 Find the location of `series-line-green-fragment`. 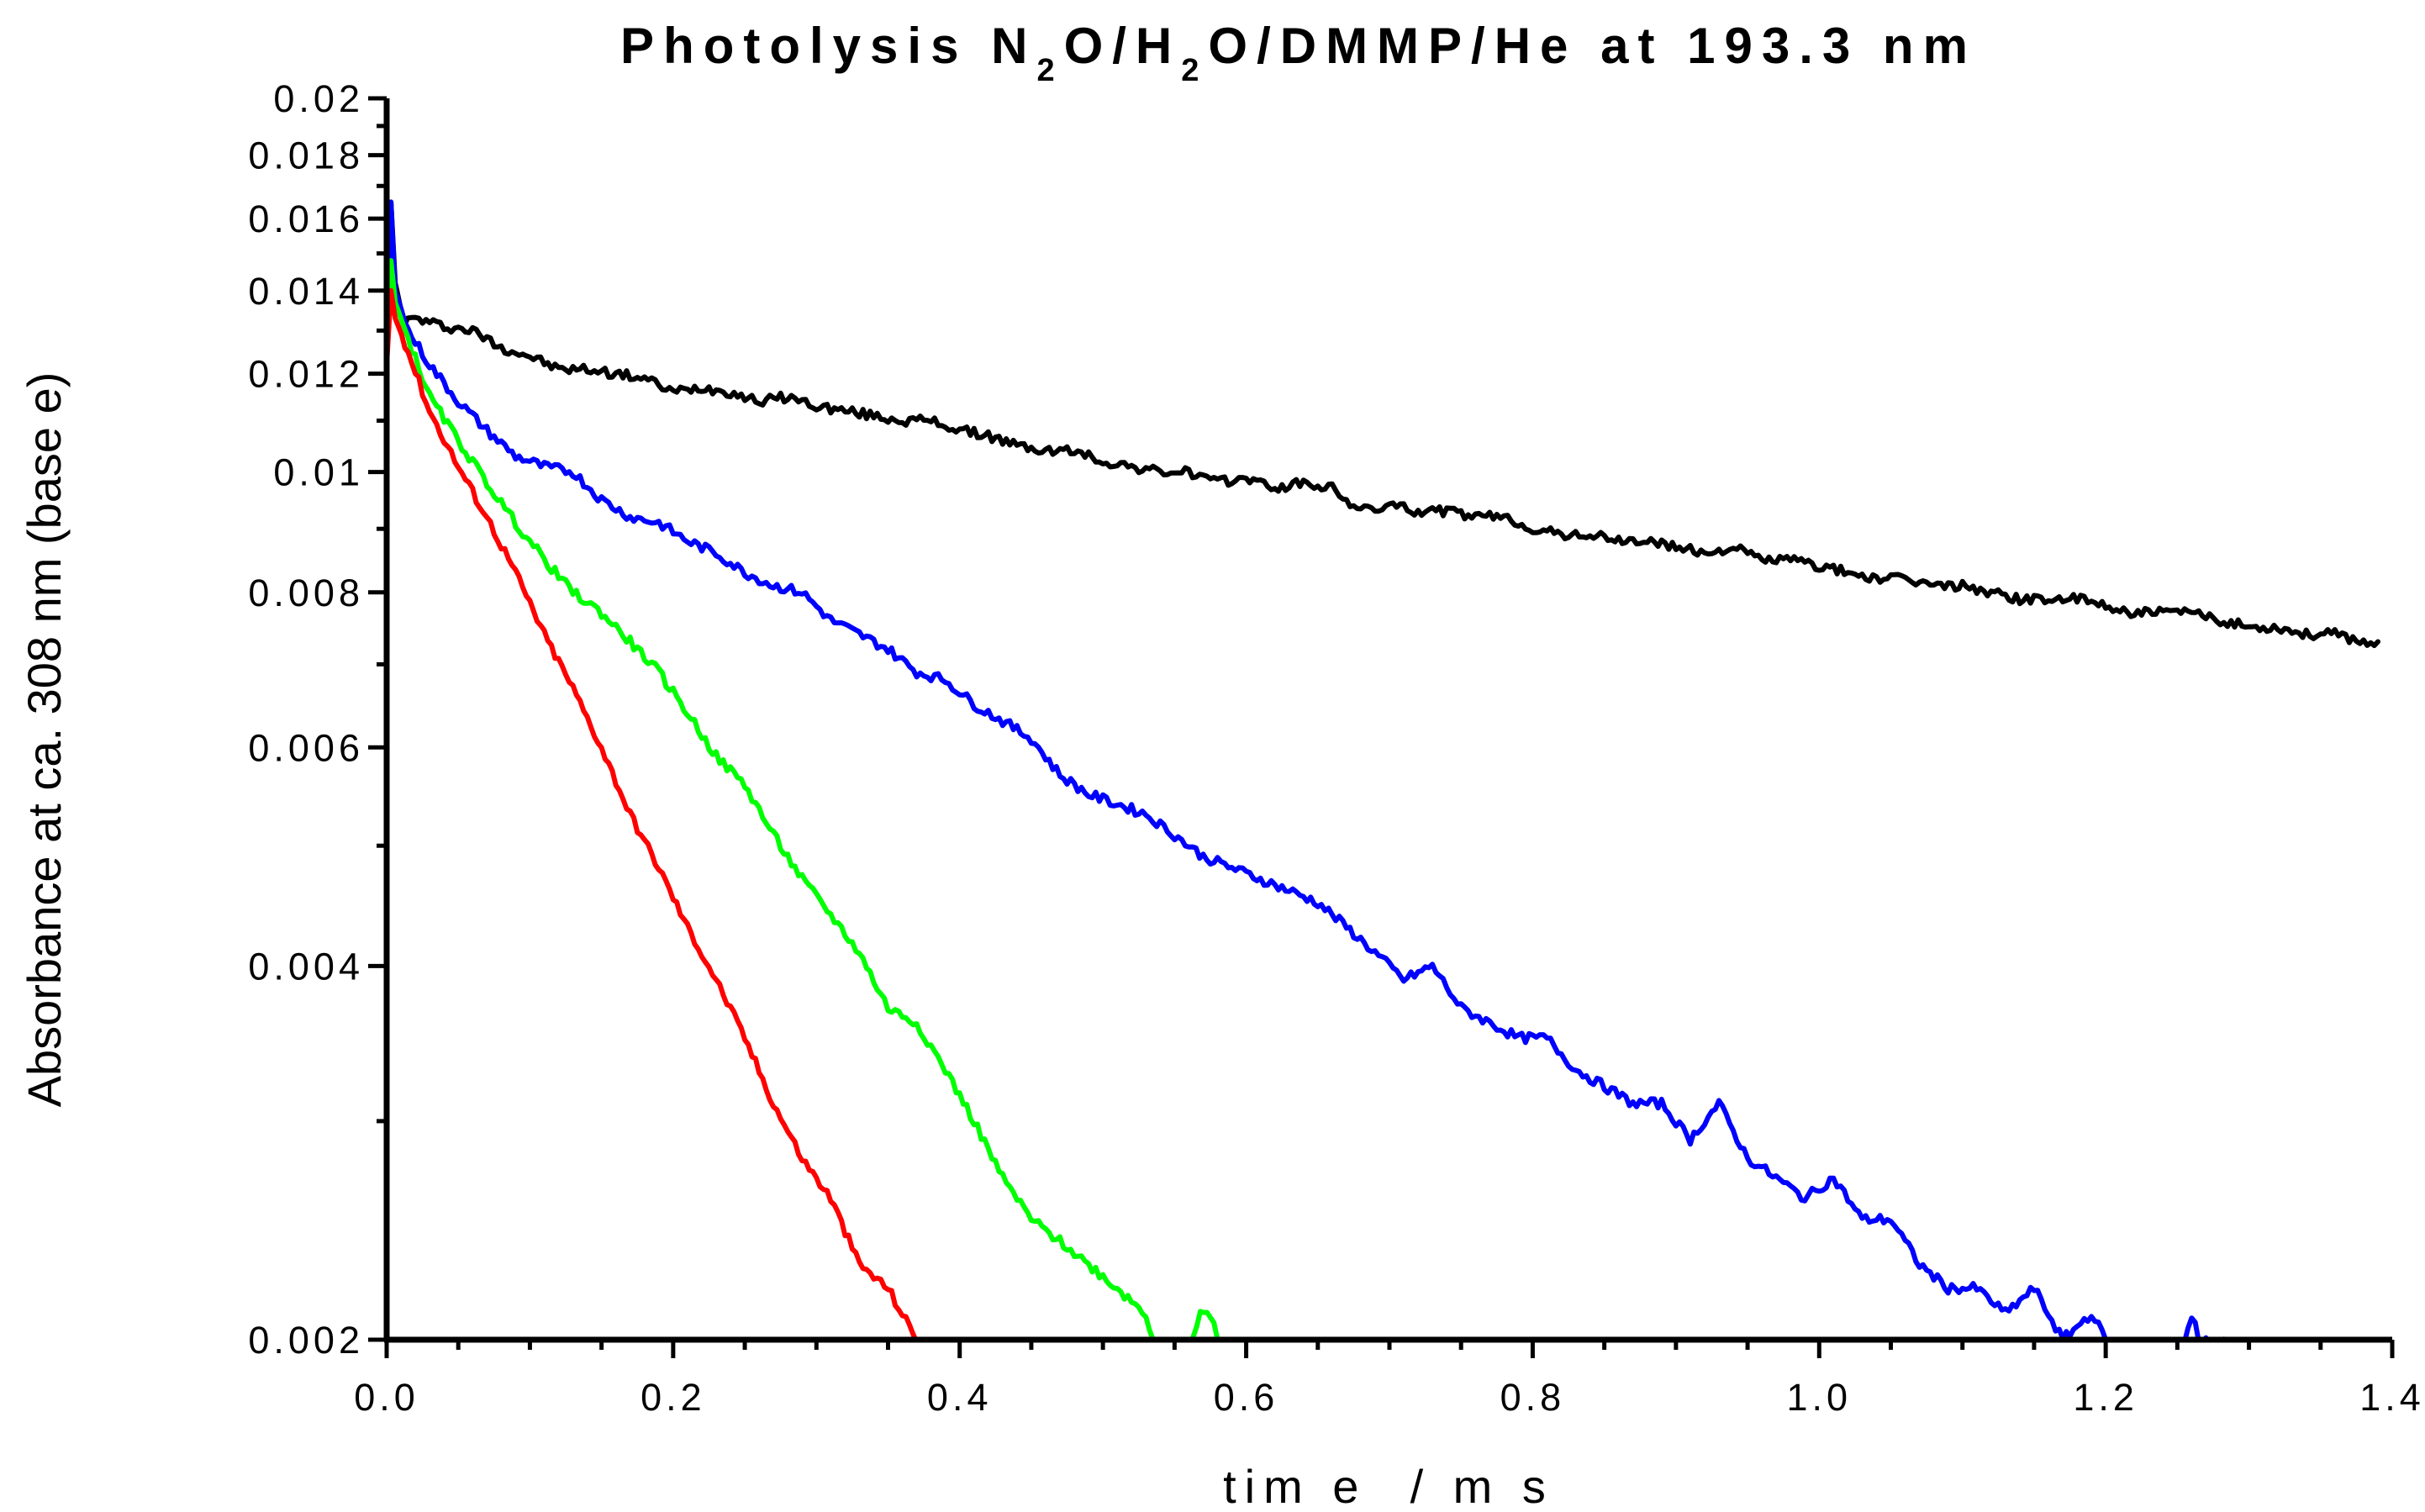

series-line-green-fragment is located at coordinates (1205, 1325).